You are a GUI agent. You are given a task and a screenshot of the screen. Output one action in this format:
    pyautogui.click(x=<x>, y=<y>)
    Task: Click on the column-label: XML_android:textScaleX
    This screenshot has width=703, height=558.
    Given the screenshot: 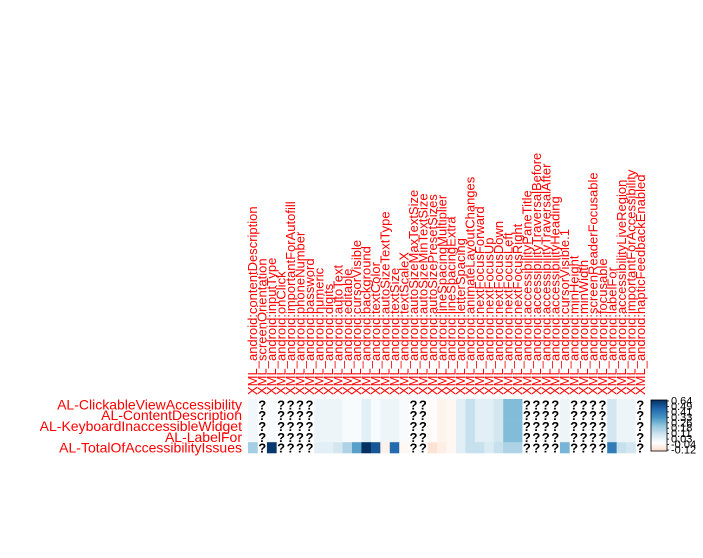 What is the action you would take?
    pyautogui.click(x=403, y=323)
    